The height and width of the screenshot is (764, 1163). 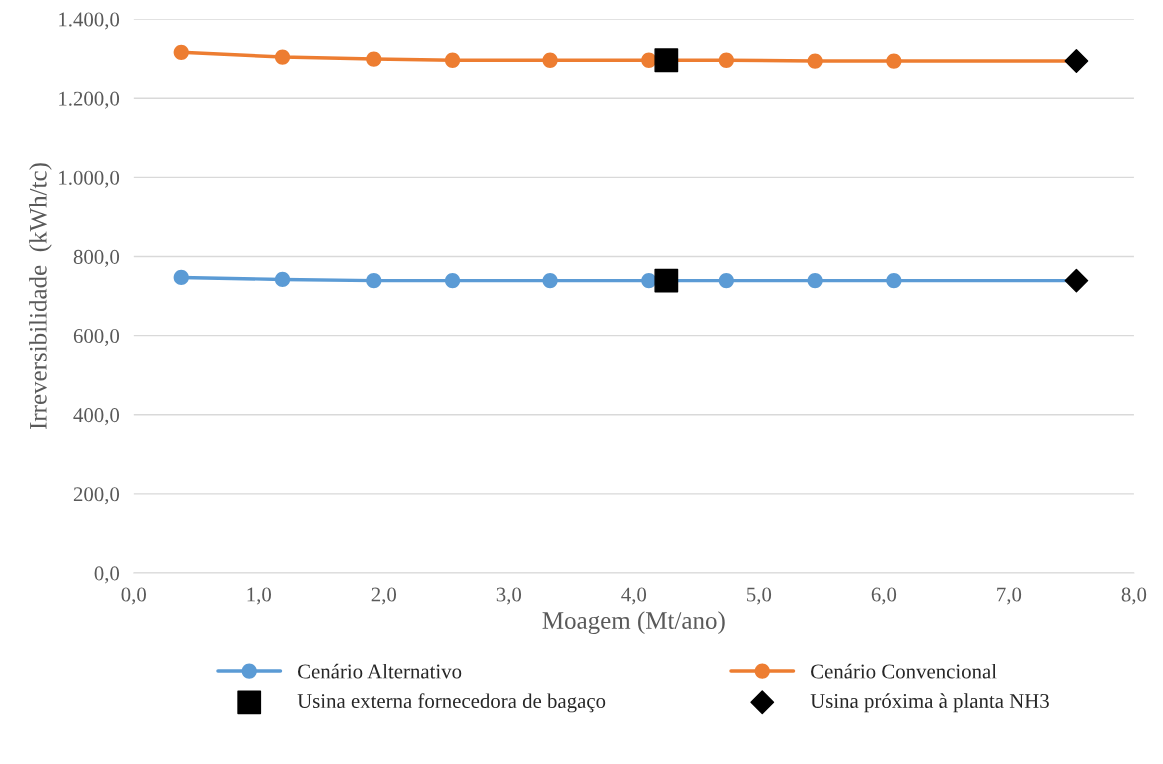 I want to click on y-tick-label: 0,0, so click(x=107, y=575).